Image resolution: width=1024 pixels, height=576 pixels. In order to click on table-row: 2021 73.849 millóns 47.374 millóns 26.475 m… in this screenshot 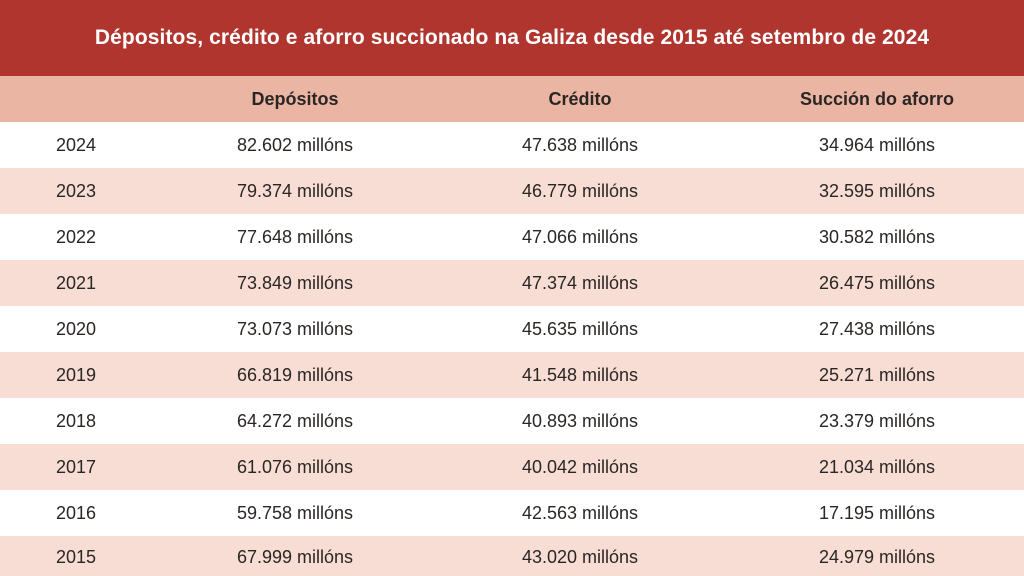, I will do `click(512, 283)`.